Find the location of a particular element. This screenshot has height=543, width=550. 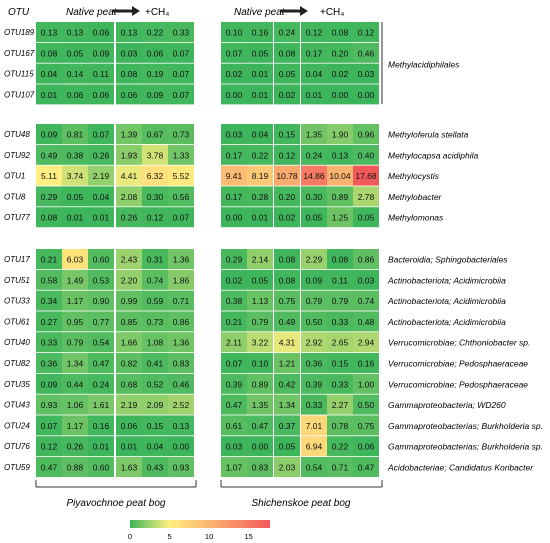

cell-value-label: 5.52 is located at coordinates (181, 176).